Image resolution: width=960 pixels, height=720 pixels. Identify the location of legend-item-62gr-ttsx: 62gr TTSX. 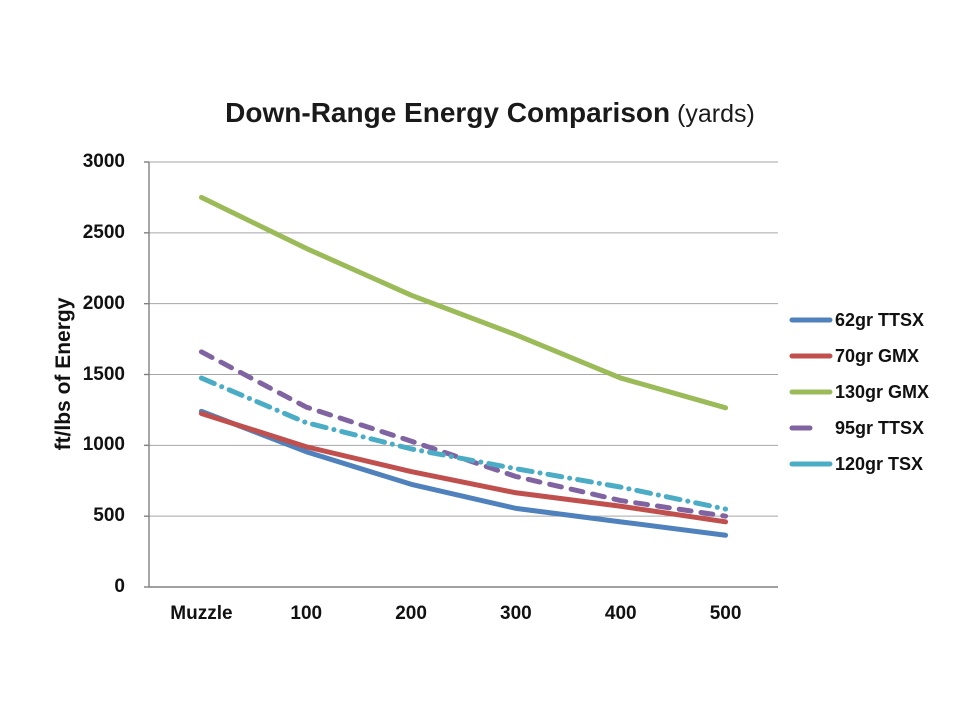
(859, 320).